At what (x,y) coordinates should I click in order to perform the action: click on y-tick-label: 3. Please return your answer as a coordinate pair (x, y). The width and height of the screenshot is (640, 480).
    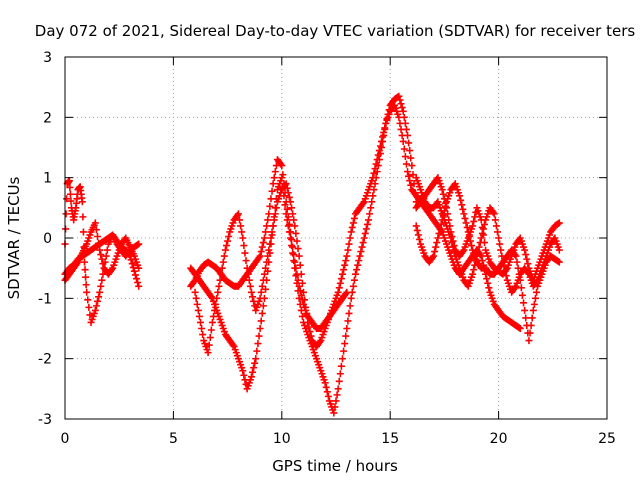
    Looking at the image, I should click on (47, 58).